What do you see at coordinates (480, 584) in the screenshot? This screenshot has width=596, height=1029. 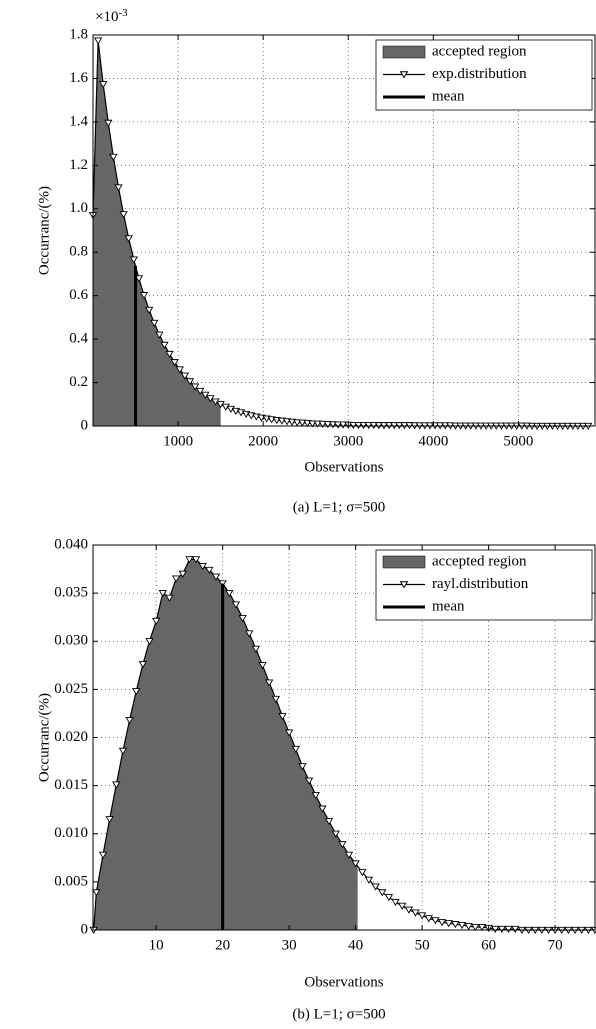 I see `legend-label: rayl.distribution` at bounding box center [480, 584].